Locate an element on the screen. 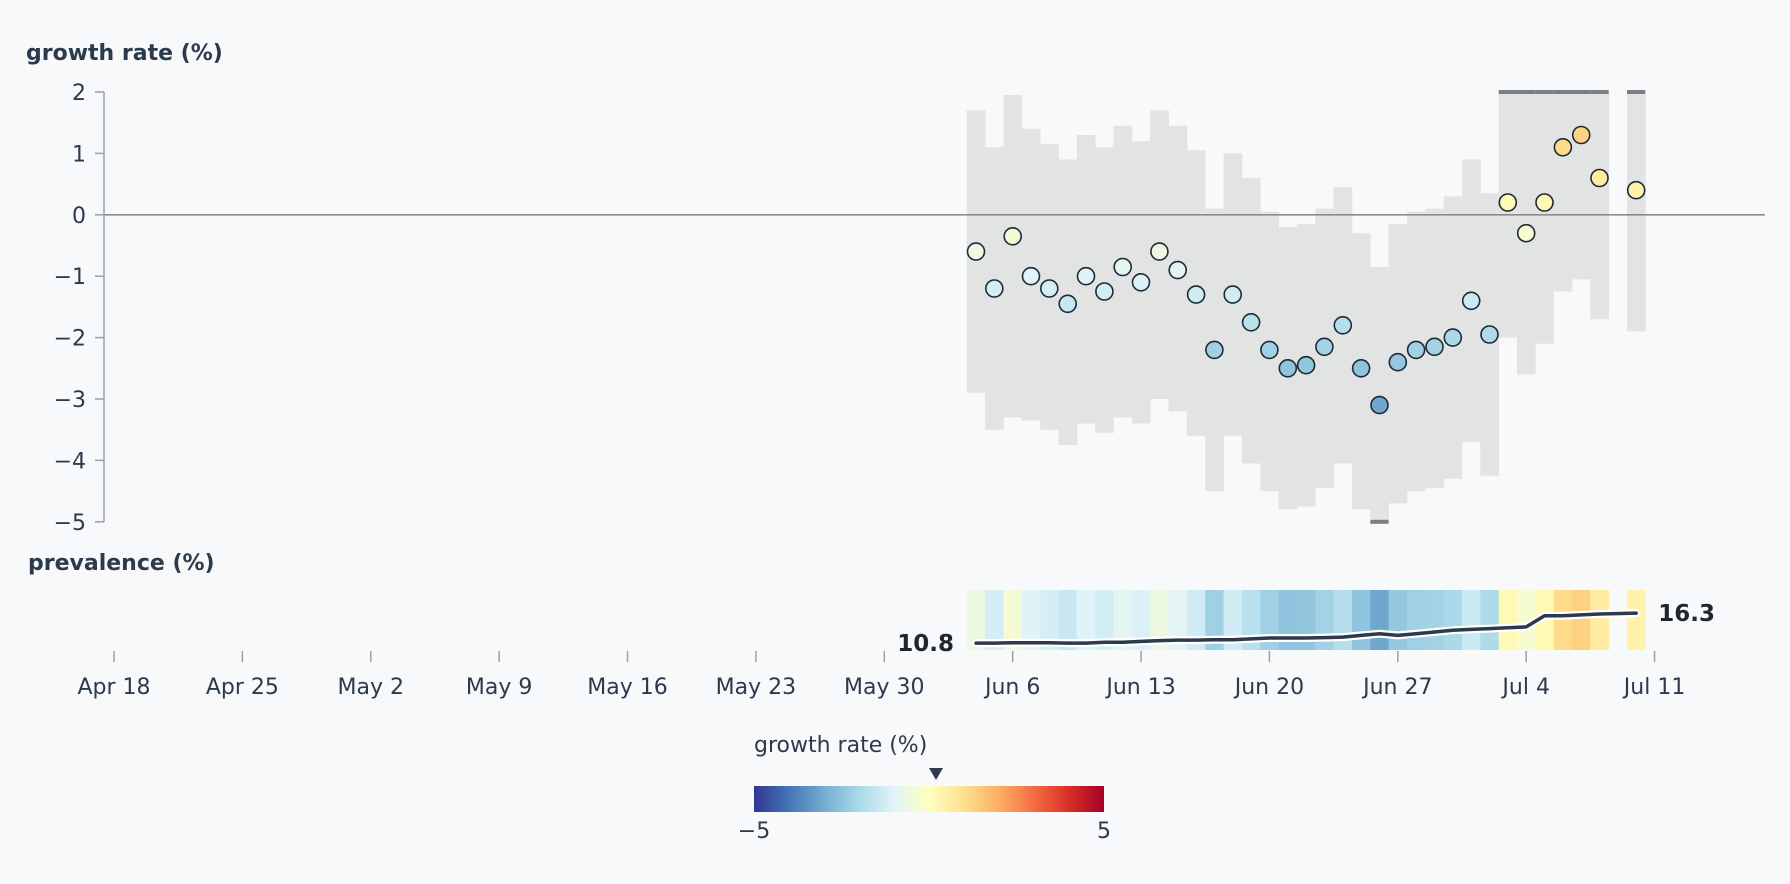  x-tick-label: Jun 6 is located at coordinates (1011, 687).